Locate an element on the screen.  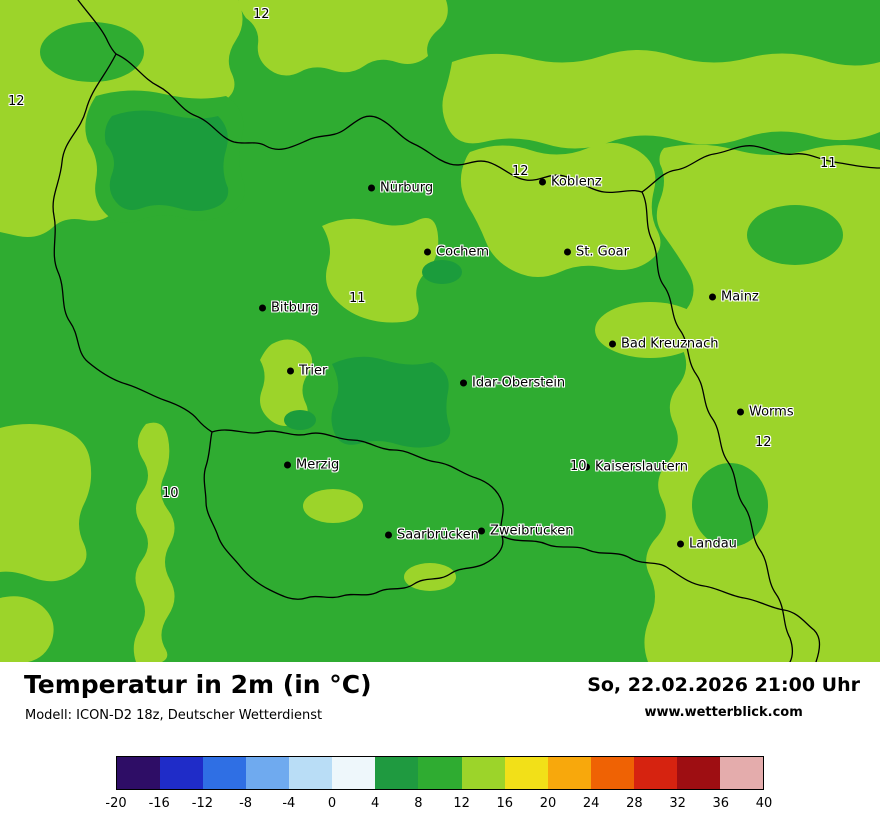
city-marker-kaiserslautern: Kaiserslautern is located at coordinates (635, 467).